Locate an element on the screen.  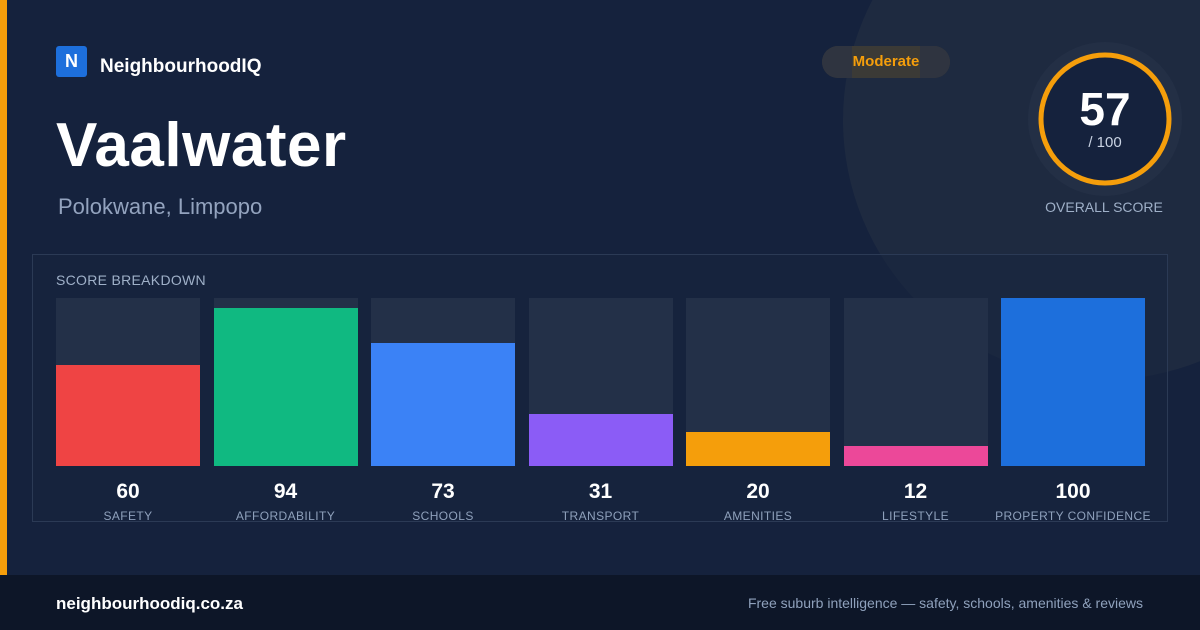
brand: N NeighbourhoodIQ is located at coordinates (158, 61).